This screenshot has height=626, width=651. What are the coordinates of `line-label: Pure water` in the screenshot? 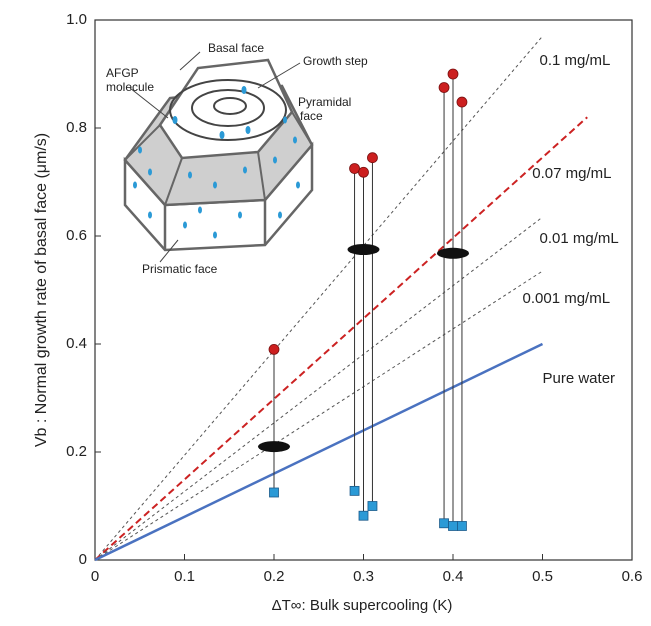 It's located at (579, 378).